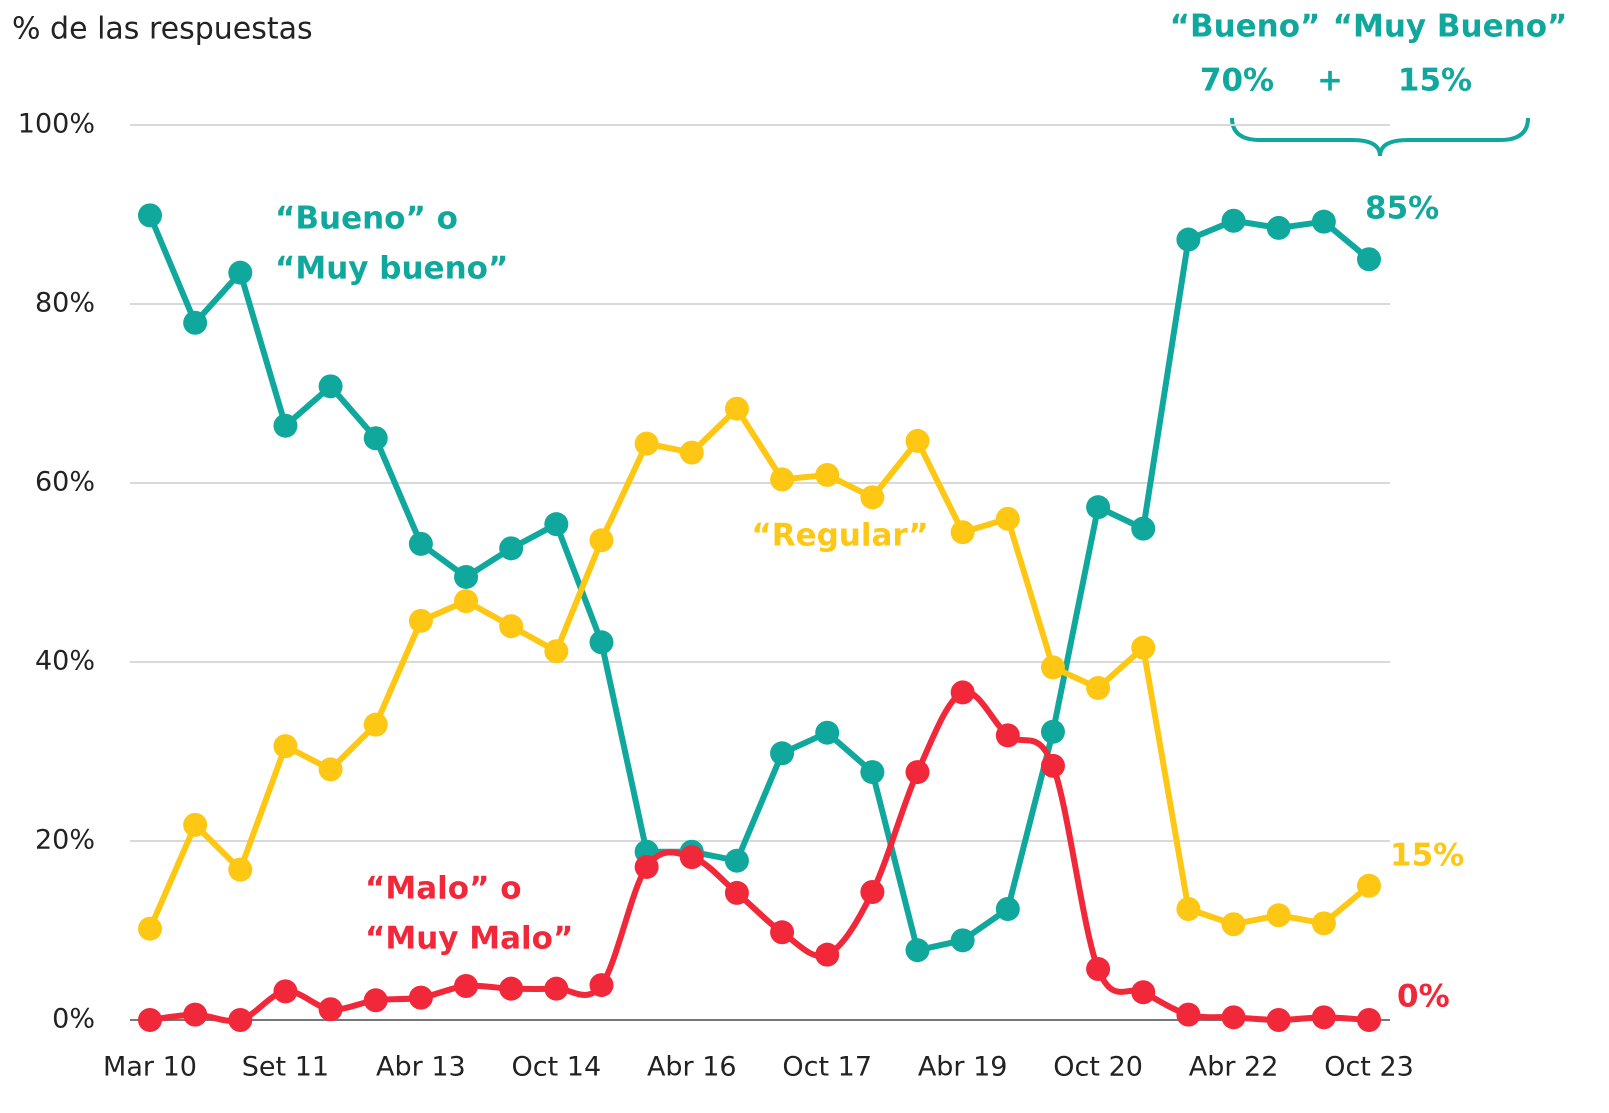  Describe the element at coordinates (1450, 27) in the screenshot. I see `annotation-header: “Muy Bueno”` at that location.